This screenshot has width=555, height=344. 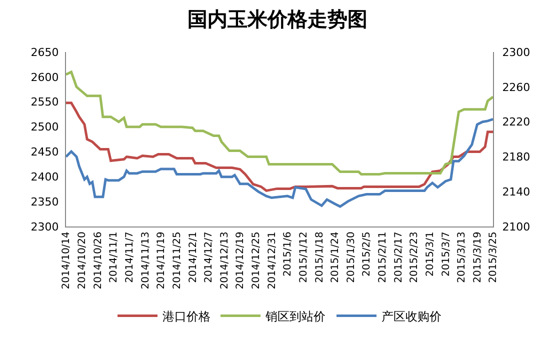 What do you see at coordinates (44, 127) in the screenshot?
I see `y-tick-label: 2500` at bounding box center [44, 127].